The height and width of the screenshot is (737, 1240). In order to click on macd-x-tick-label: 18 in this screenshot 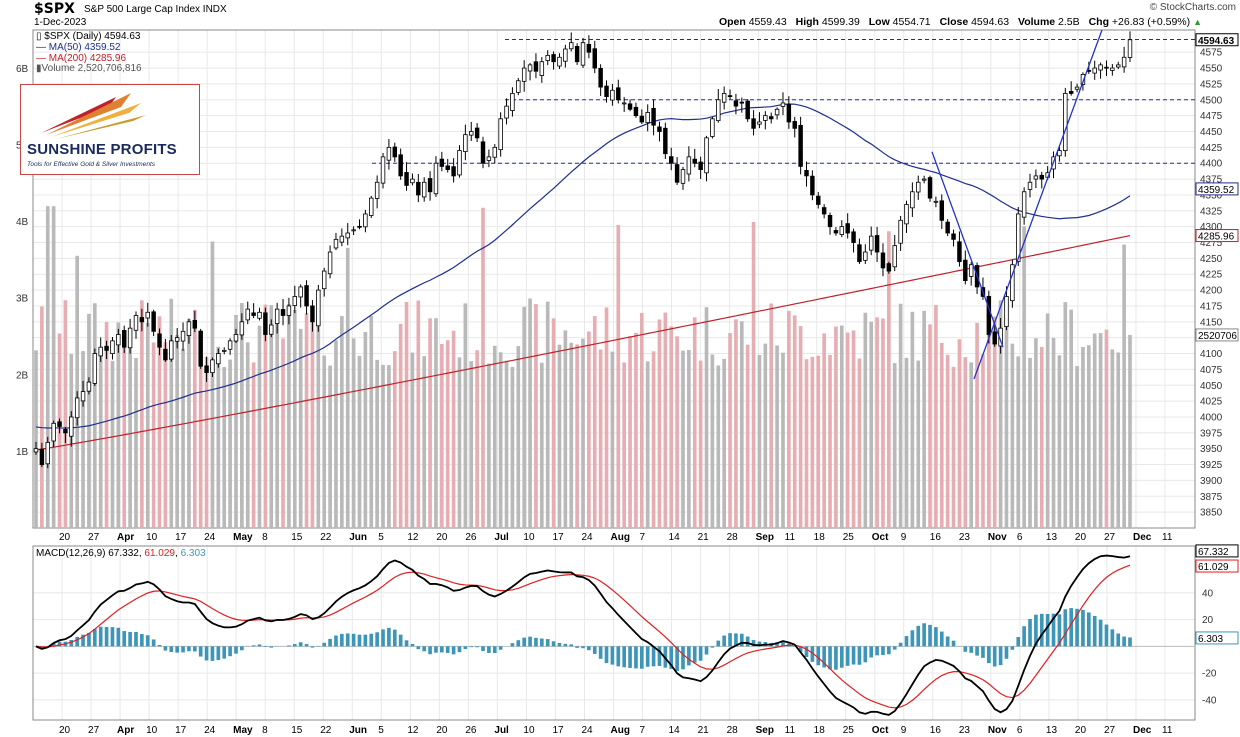, I will do `click(820, 730)`.